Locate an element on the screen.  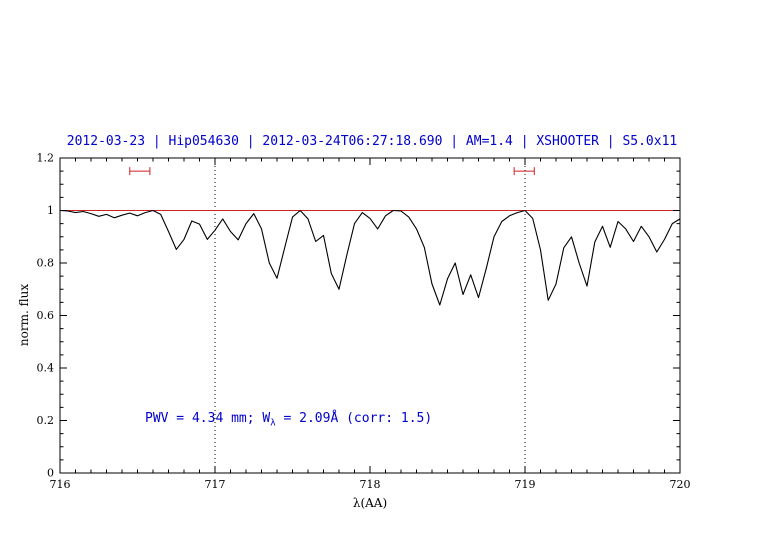
y-tick-label: 0.8 is located at coordinates (46, 263).